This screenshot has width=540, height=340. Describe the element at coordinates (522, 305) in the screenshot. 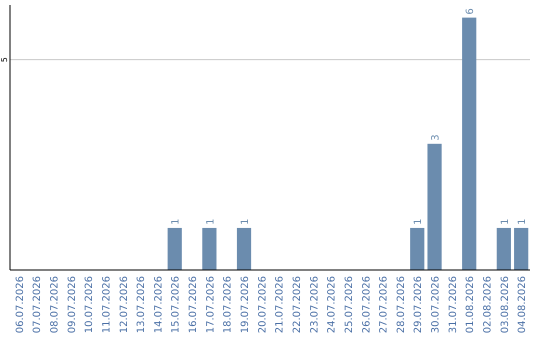

I see `x-tick-label: 04.08.2026` at that location.